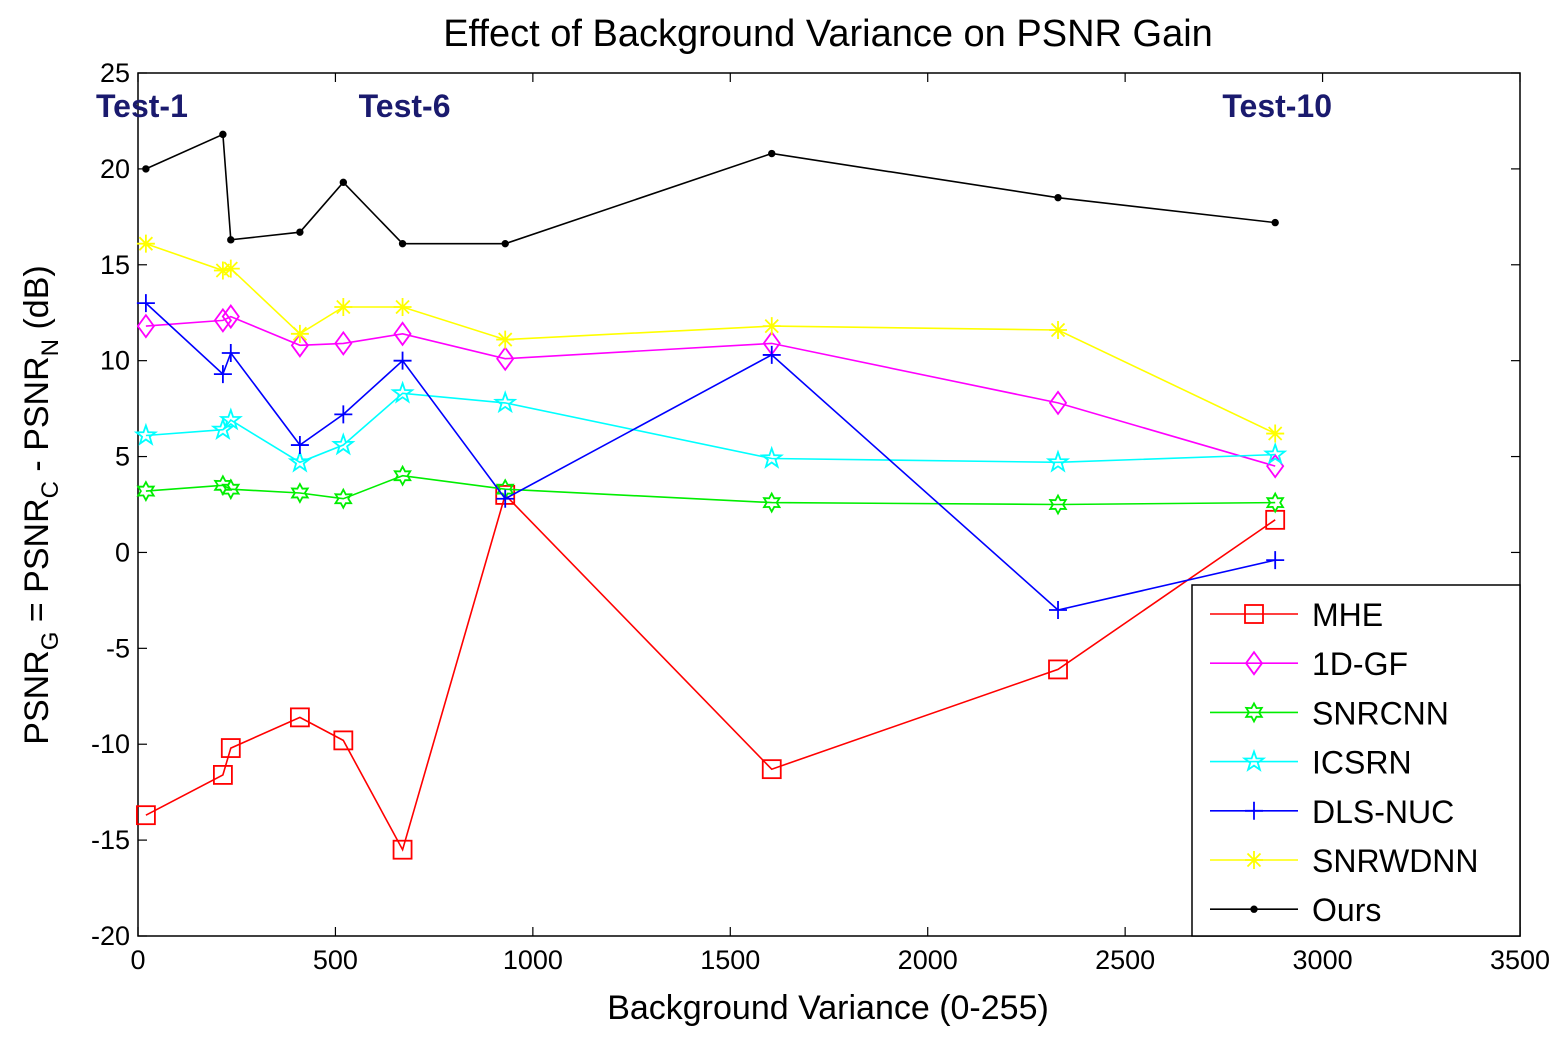 Image resolution: width=1563 pixels, height=1037 pixels. What do you see at coordinates (1383, 812) in the screenshot?
I see `legend-label-dls-nuc: DLS-NUC` at bounding box center [1383, 812].